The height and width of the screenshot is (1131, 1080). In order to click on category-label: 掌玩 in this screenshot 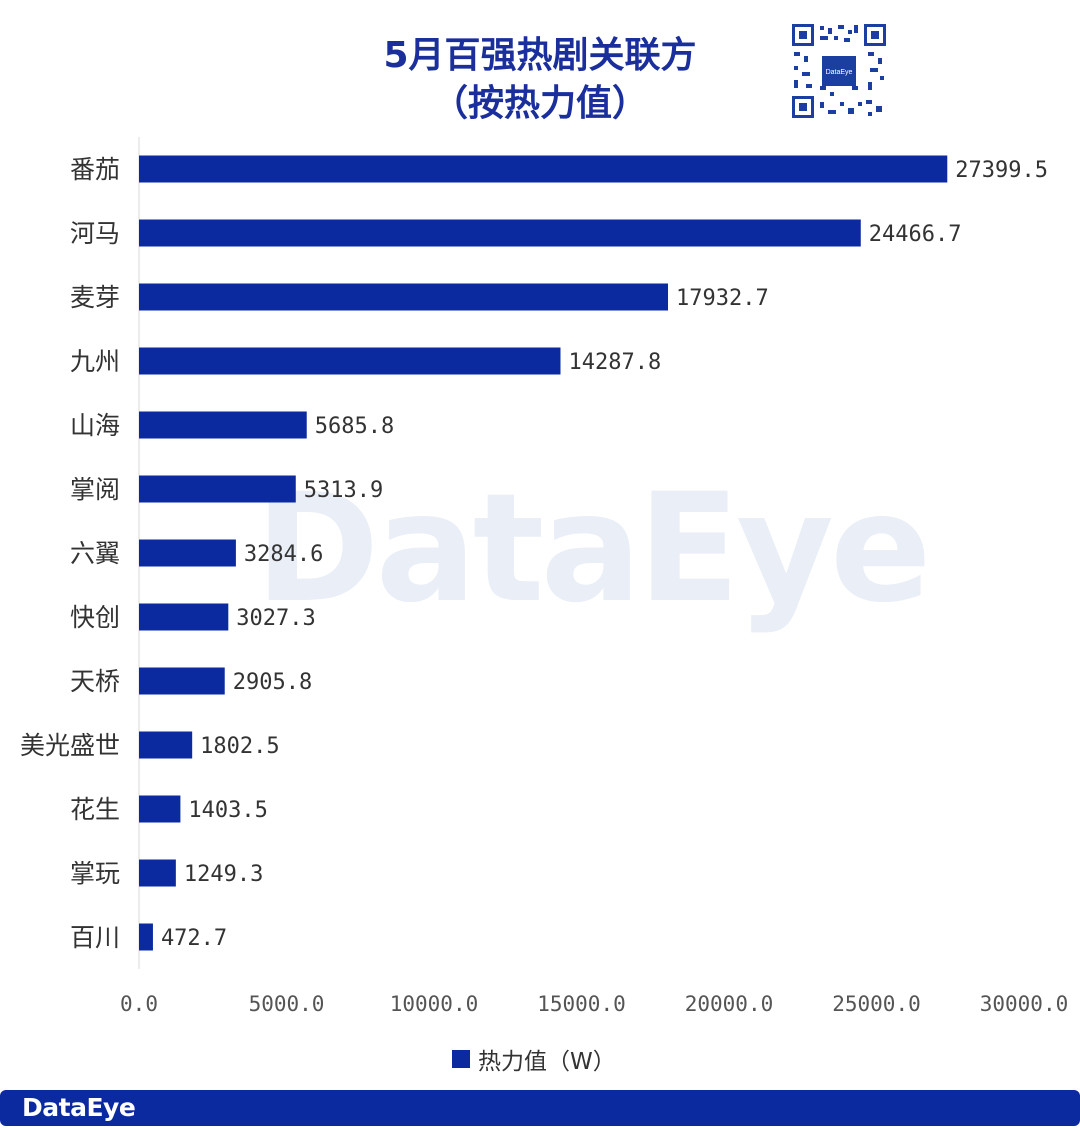, I will do `click(95, 873)`.